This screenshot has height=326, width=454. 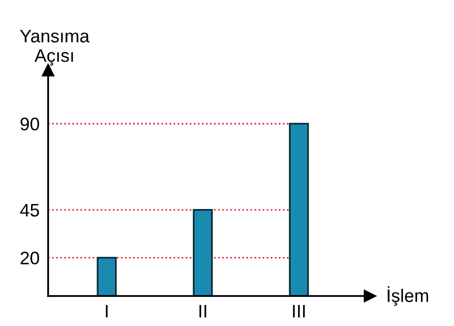 What do you see at coordinates (30, 258) in the screenshot?
I see `y-tick-label: 20` at bounding box center [30, 258].